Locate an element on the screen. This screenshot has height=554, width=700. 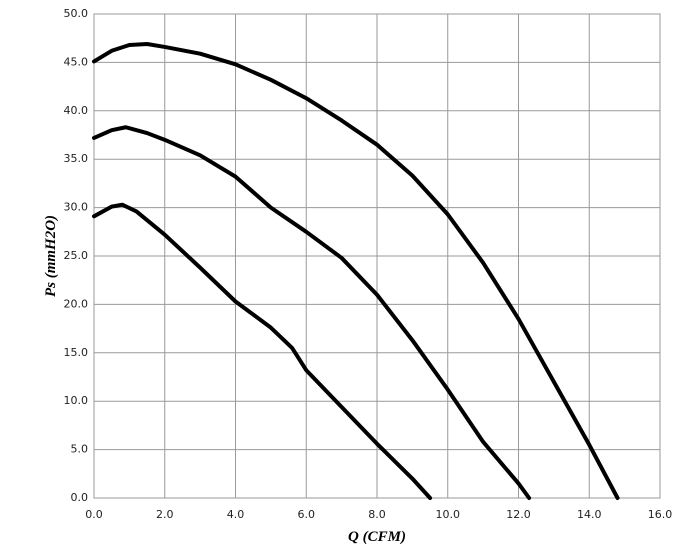
y-tick-label: 15.0 is located at coordinates (76, 352).